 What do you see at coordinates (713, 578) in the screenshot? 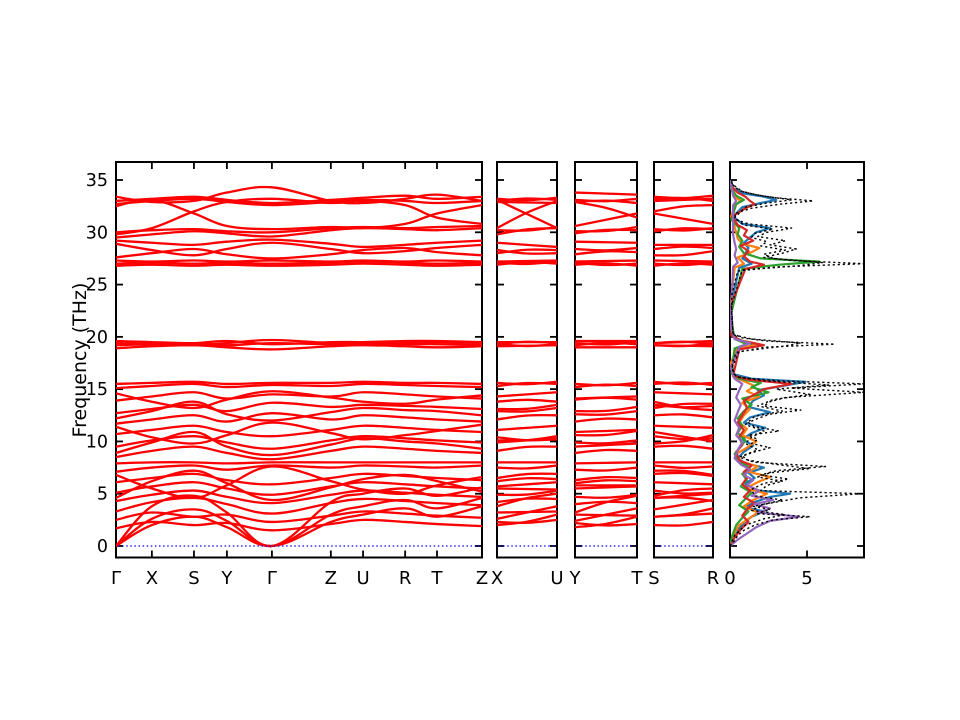
I see `kpoint-label: R` at bounding box center [713, 578].